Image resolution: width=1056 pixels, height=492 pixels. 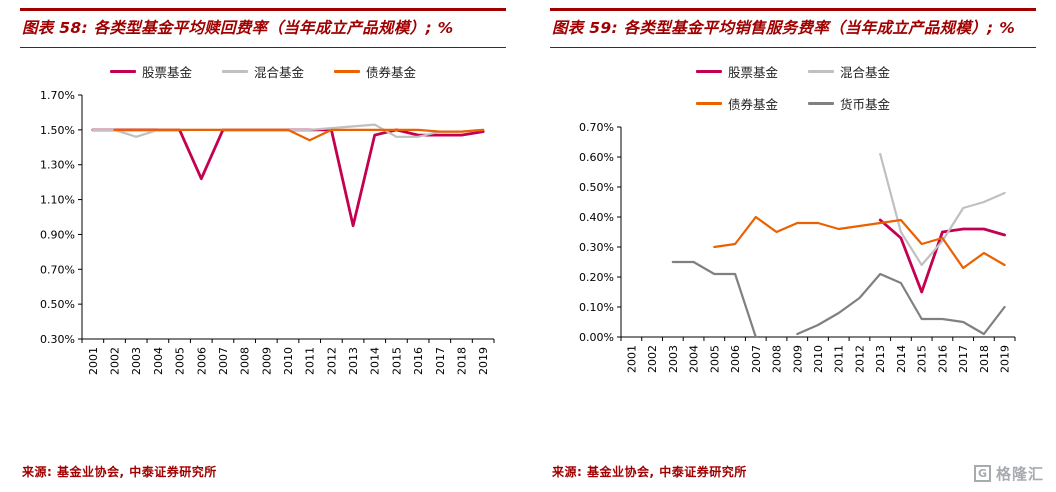 I want to click on chart-58-legend: 股票基金 混合基金 债券基金, so click(x=263, y=71).